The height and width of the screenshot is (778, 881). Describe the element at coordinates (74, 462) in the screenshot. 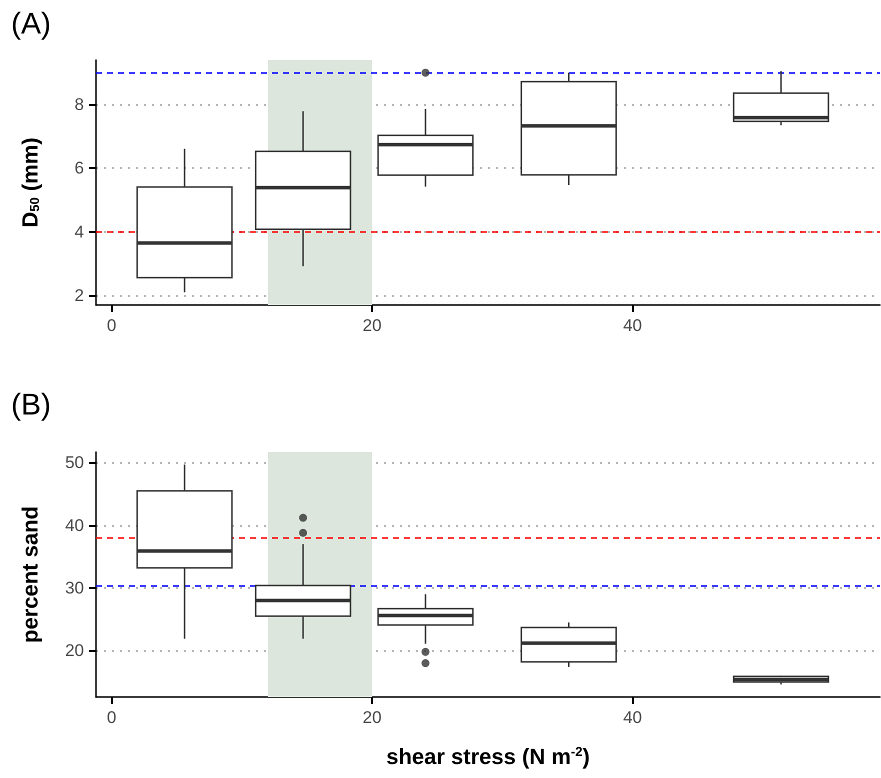

I see `y-tick-label: 50` at that location.